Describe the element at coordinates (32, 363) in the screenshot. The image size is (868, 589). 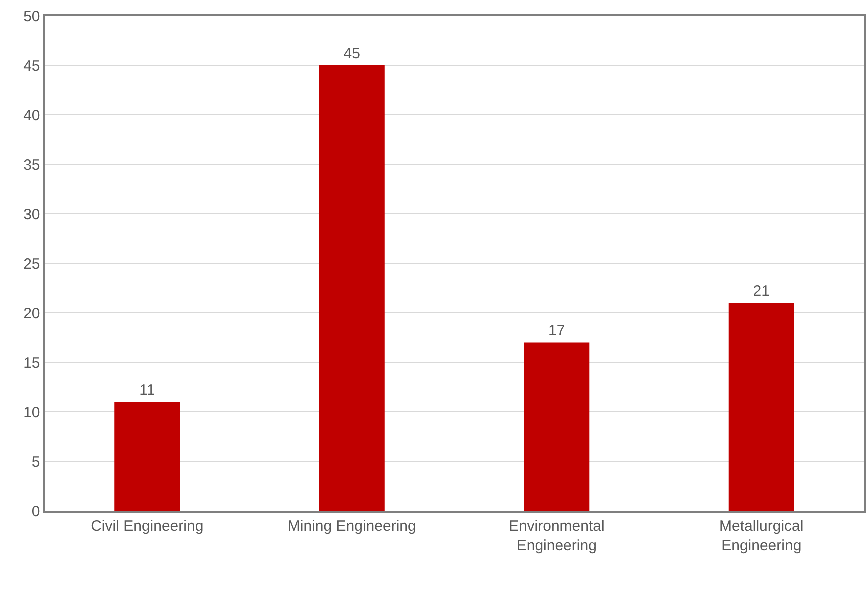
I see `y-tick-label: 15` at that location.